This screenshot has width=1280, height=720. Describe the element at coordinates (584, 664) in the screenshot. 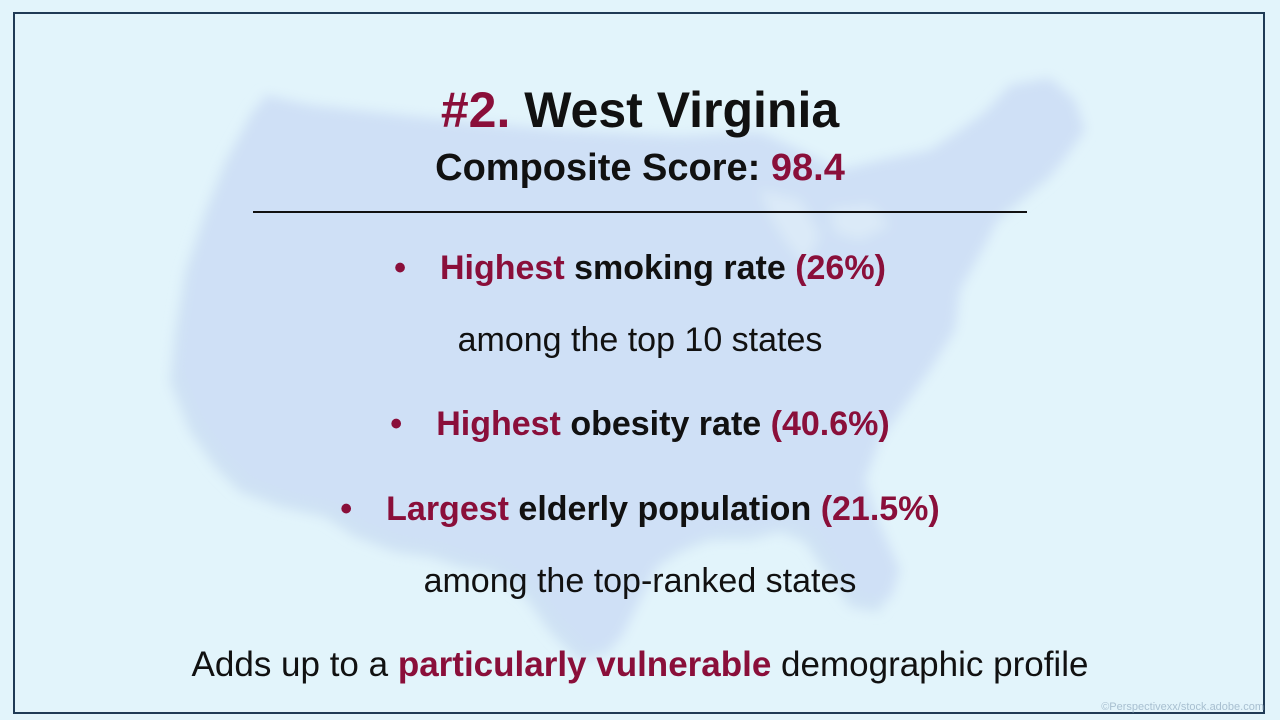

I see `closing-highlight: particularly vulnerable` at that location.